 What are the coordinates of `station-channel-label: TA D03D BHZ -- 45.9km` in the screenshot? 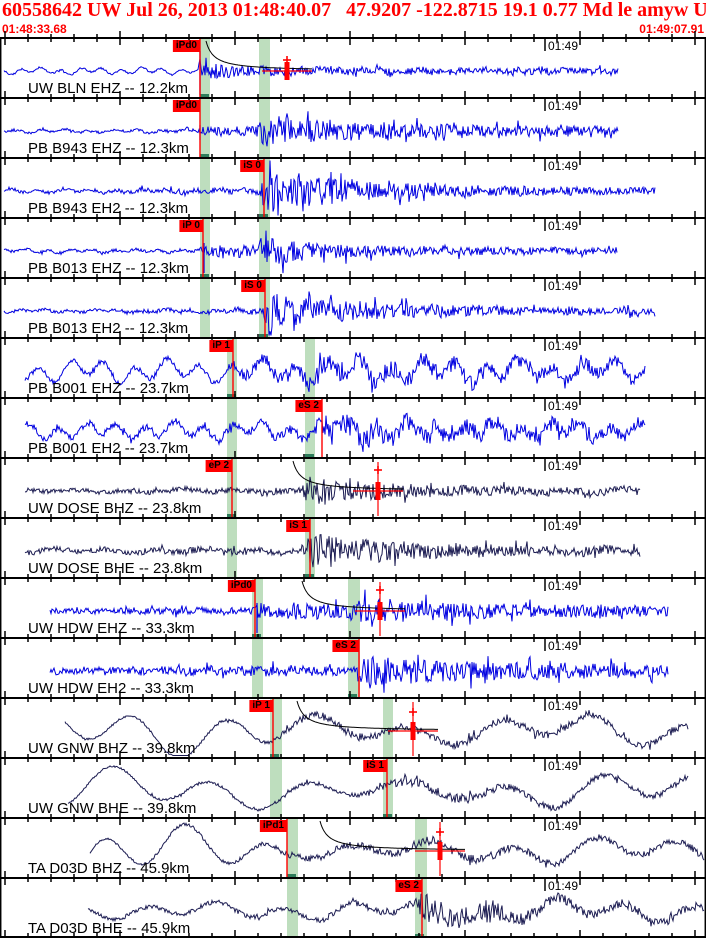 It's located at (109, 868).